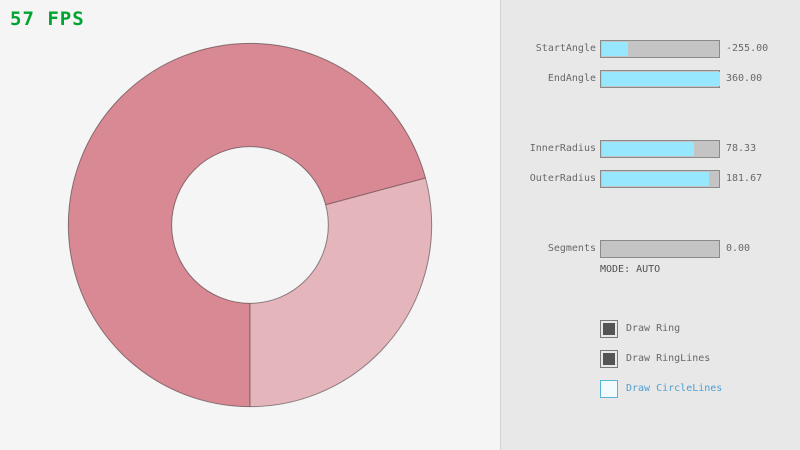 This screenshot has height=450, width=800. Describe the element at coordinates (660, 249) in the screenshot. I see `segments-slider` at that location.